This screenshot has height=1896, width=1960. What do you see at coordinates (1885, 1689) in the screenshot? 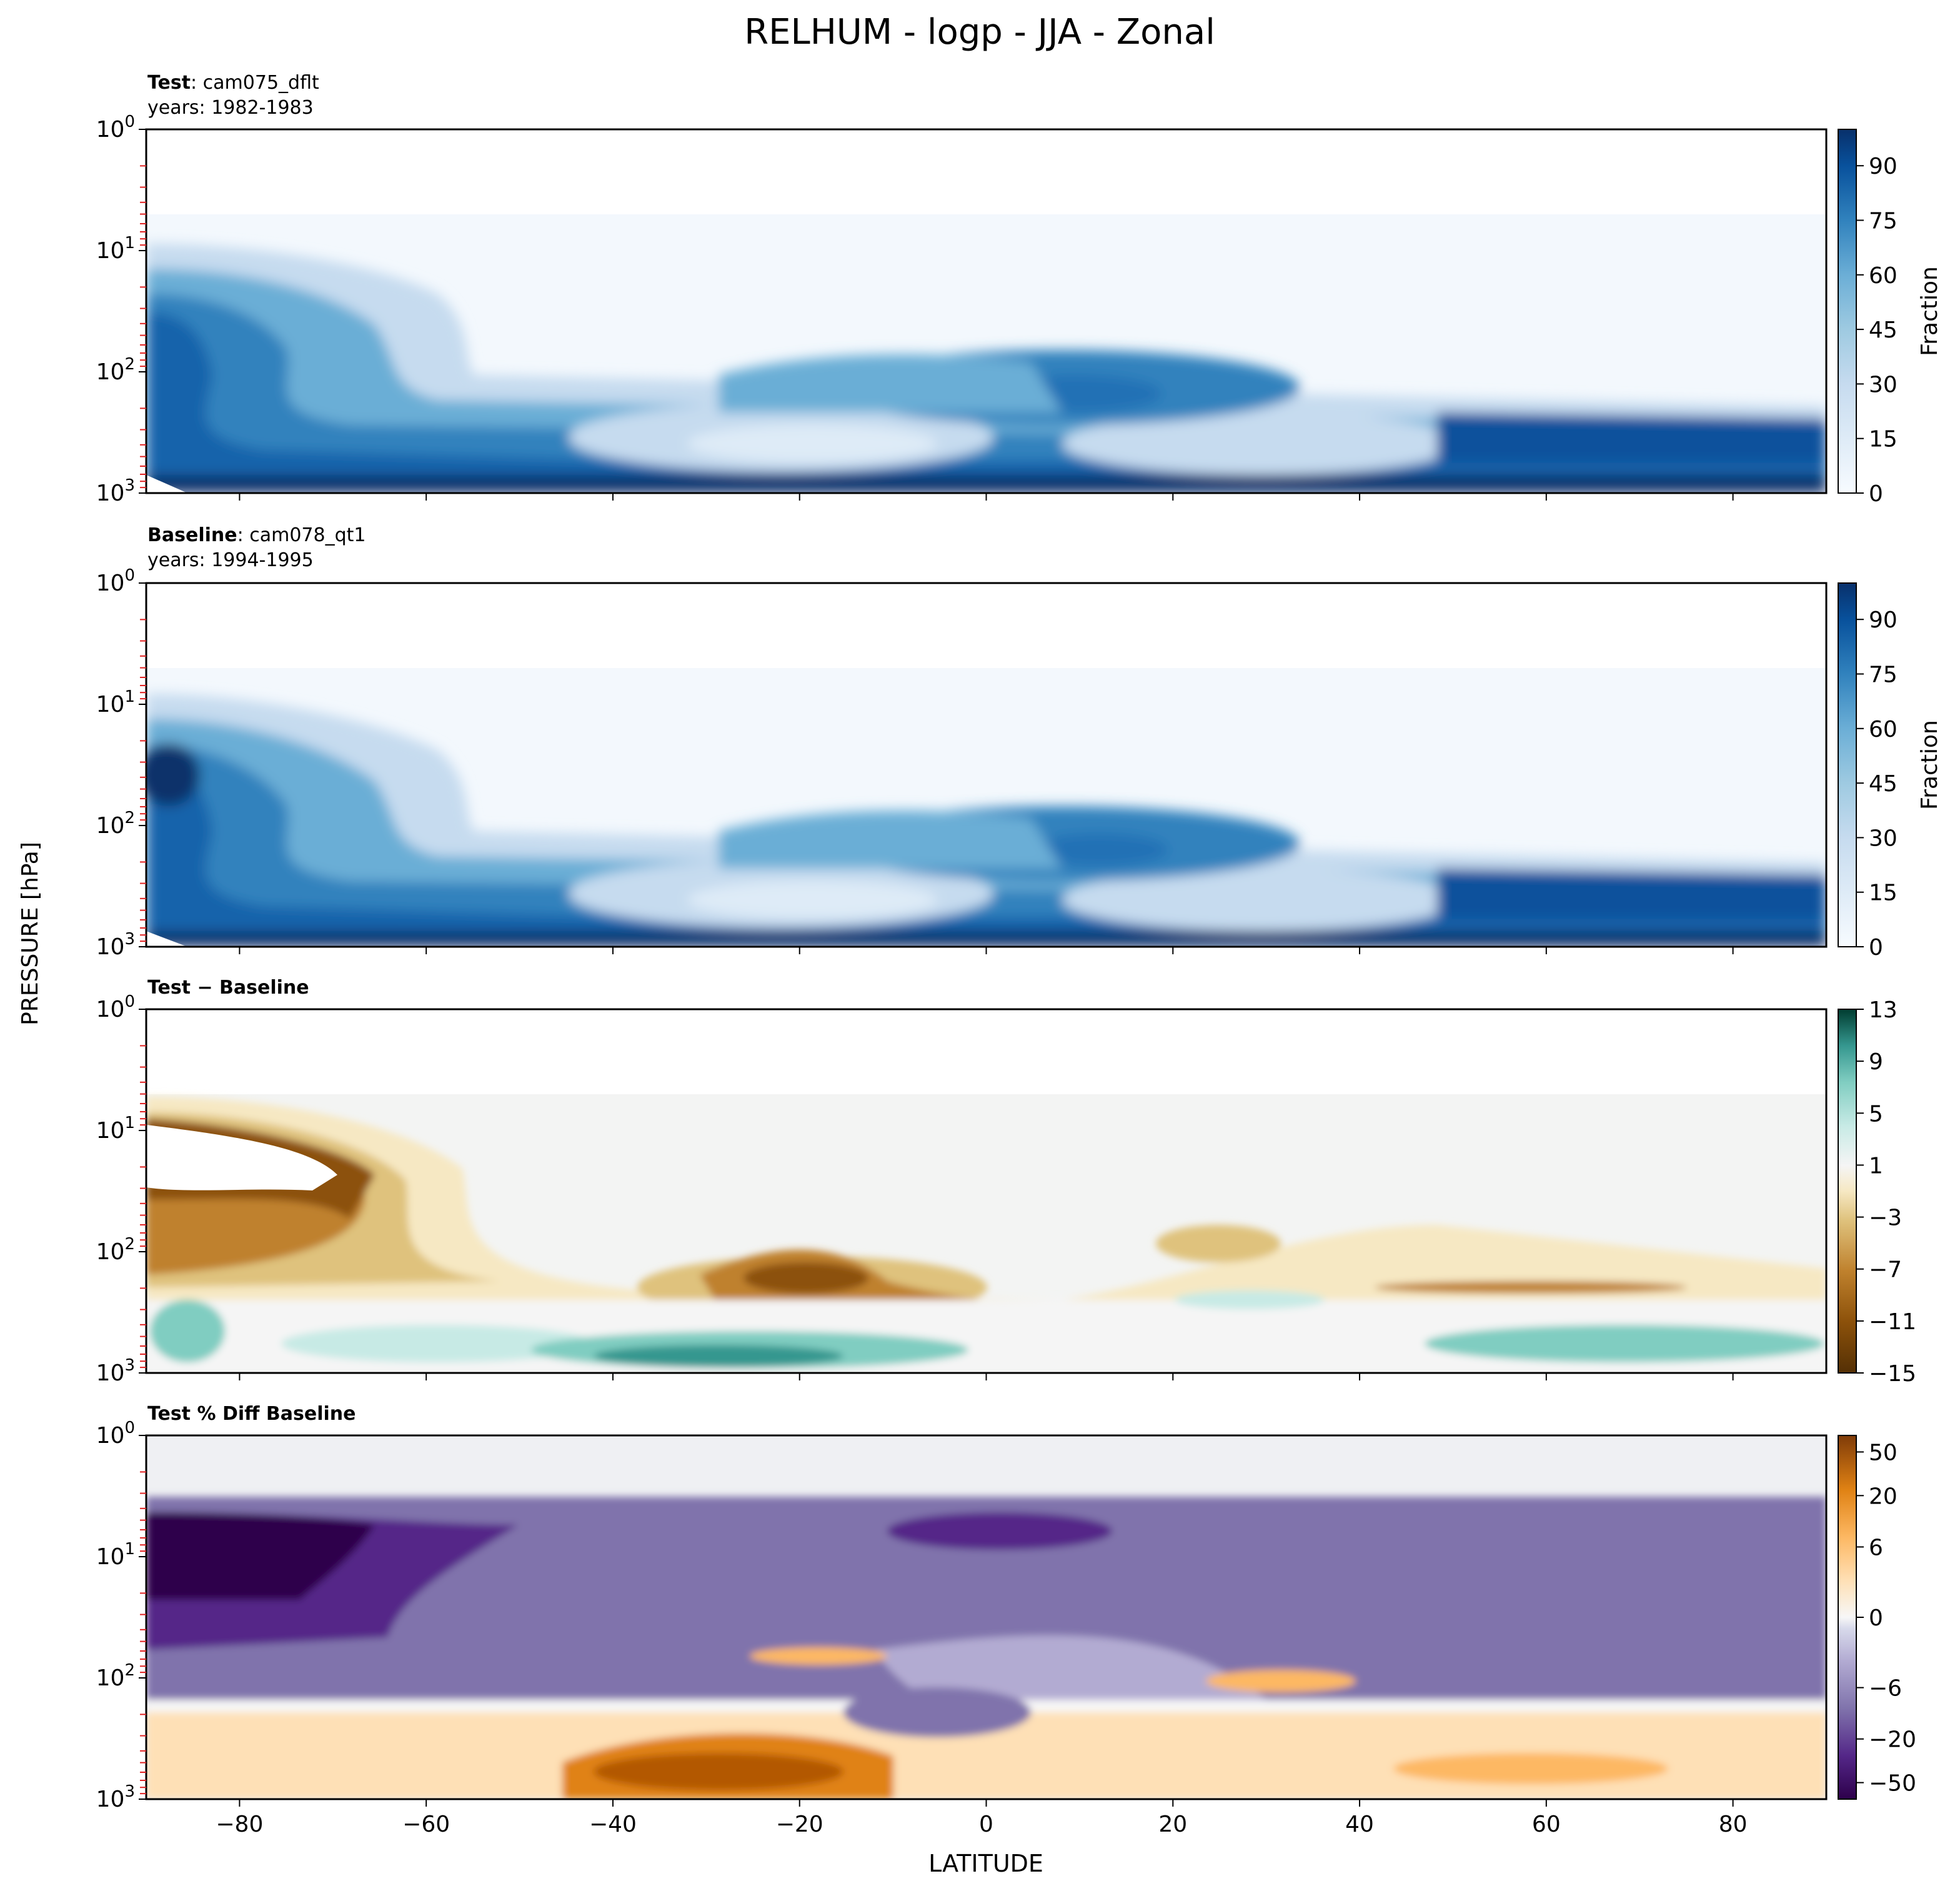
I see `colorbar-tick-label: −6` at bounding box center [1885, 1689].